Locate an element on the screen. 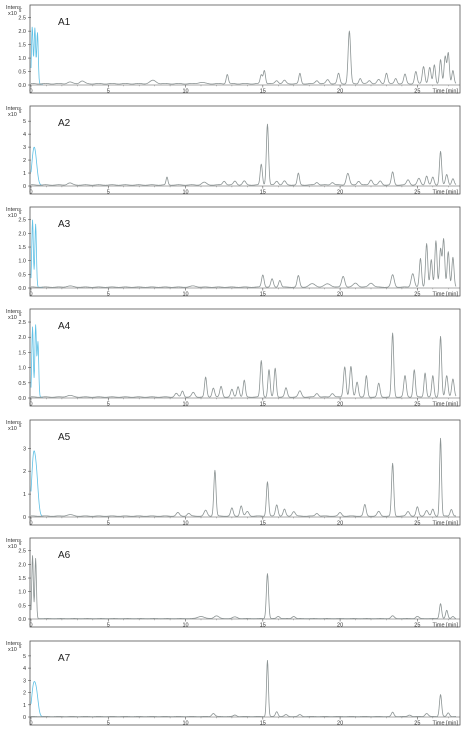 The width and height of the screenshot is (474, 732). panel-label: A3 is located at coordinates (64, 224).